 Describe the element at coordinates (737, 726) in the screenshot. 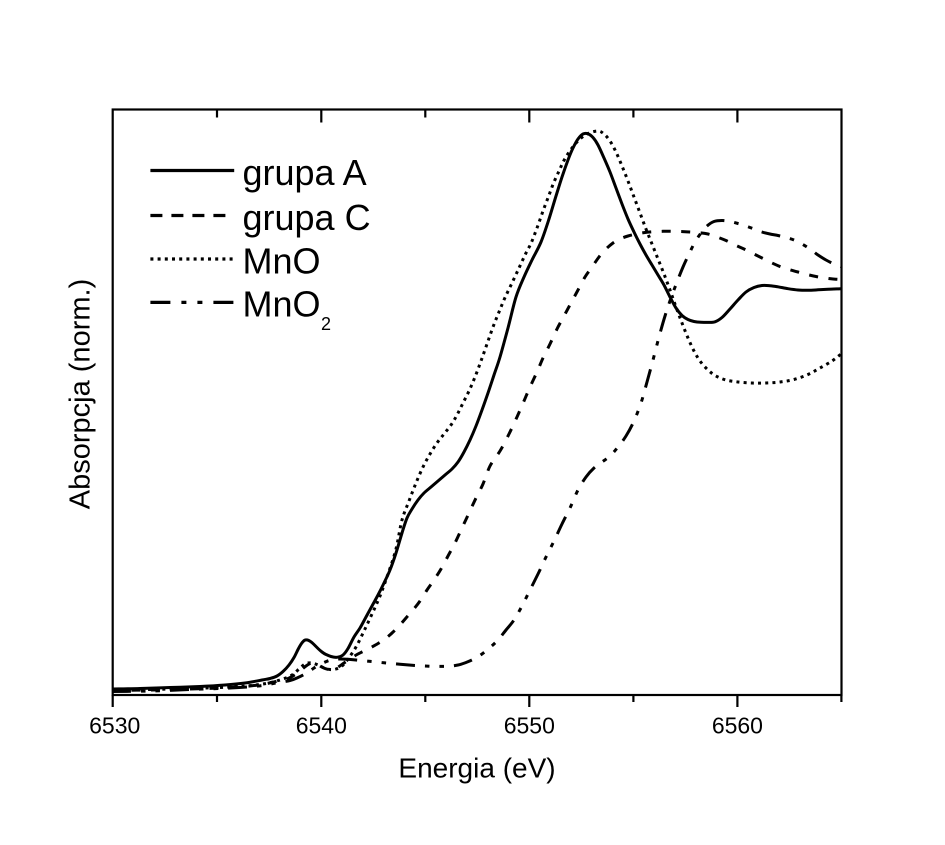

I see `svg-text: 6560` at that location.